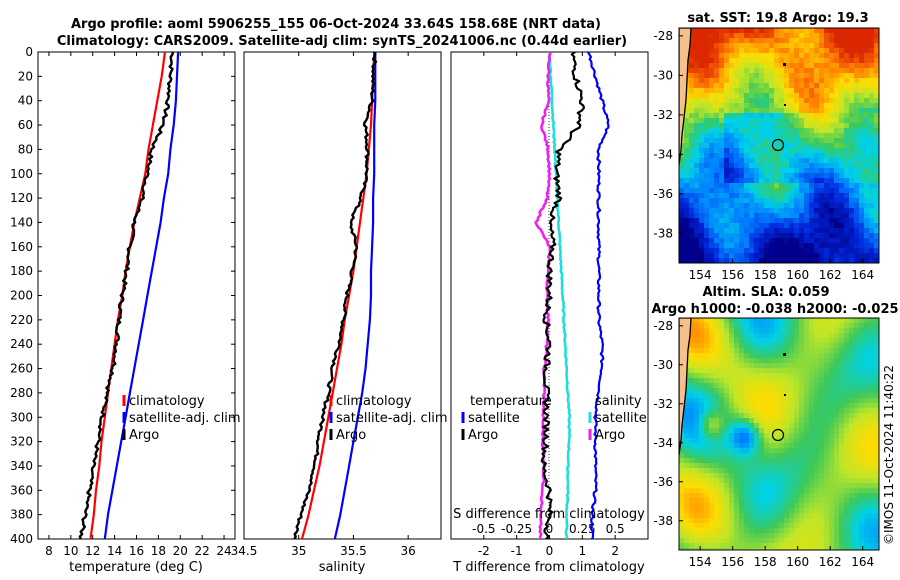  What do you see at coordinates (779, 145) in the screenshot?
I see `sst-map-frame` at bounding box center [779, 145].